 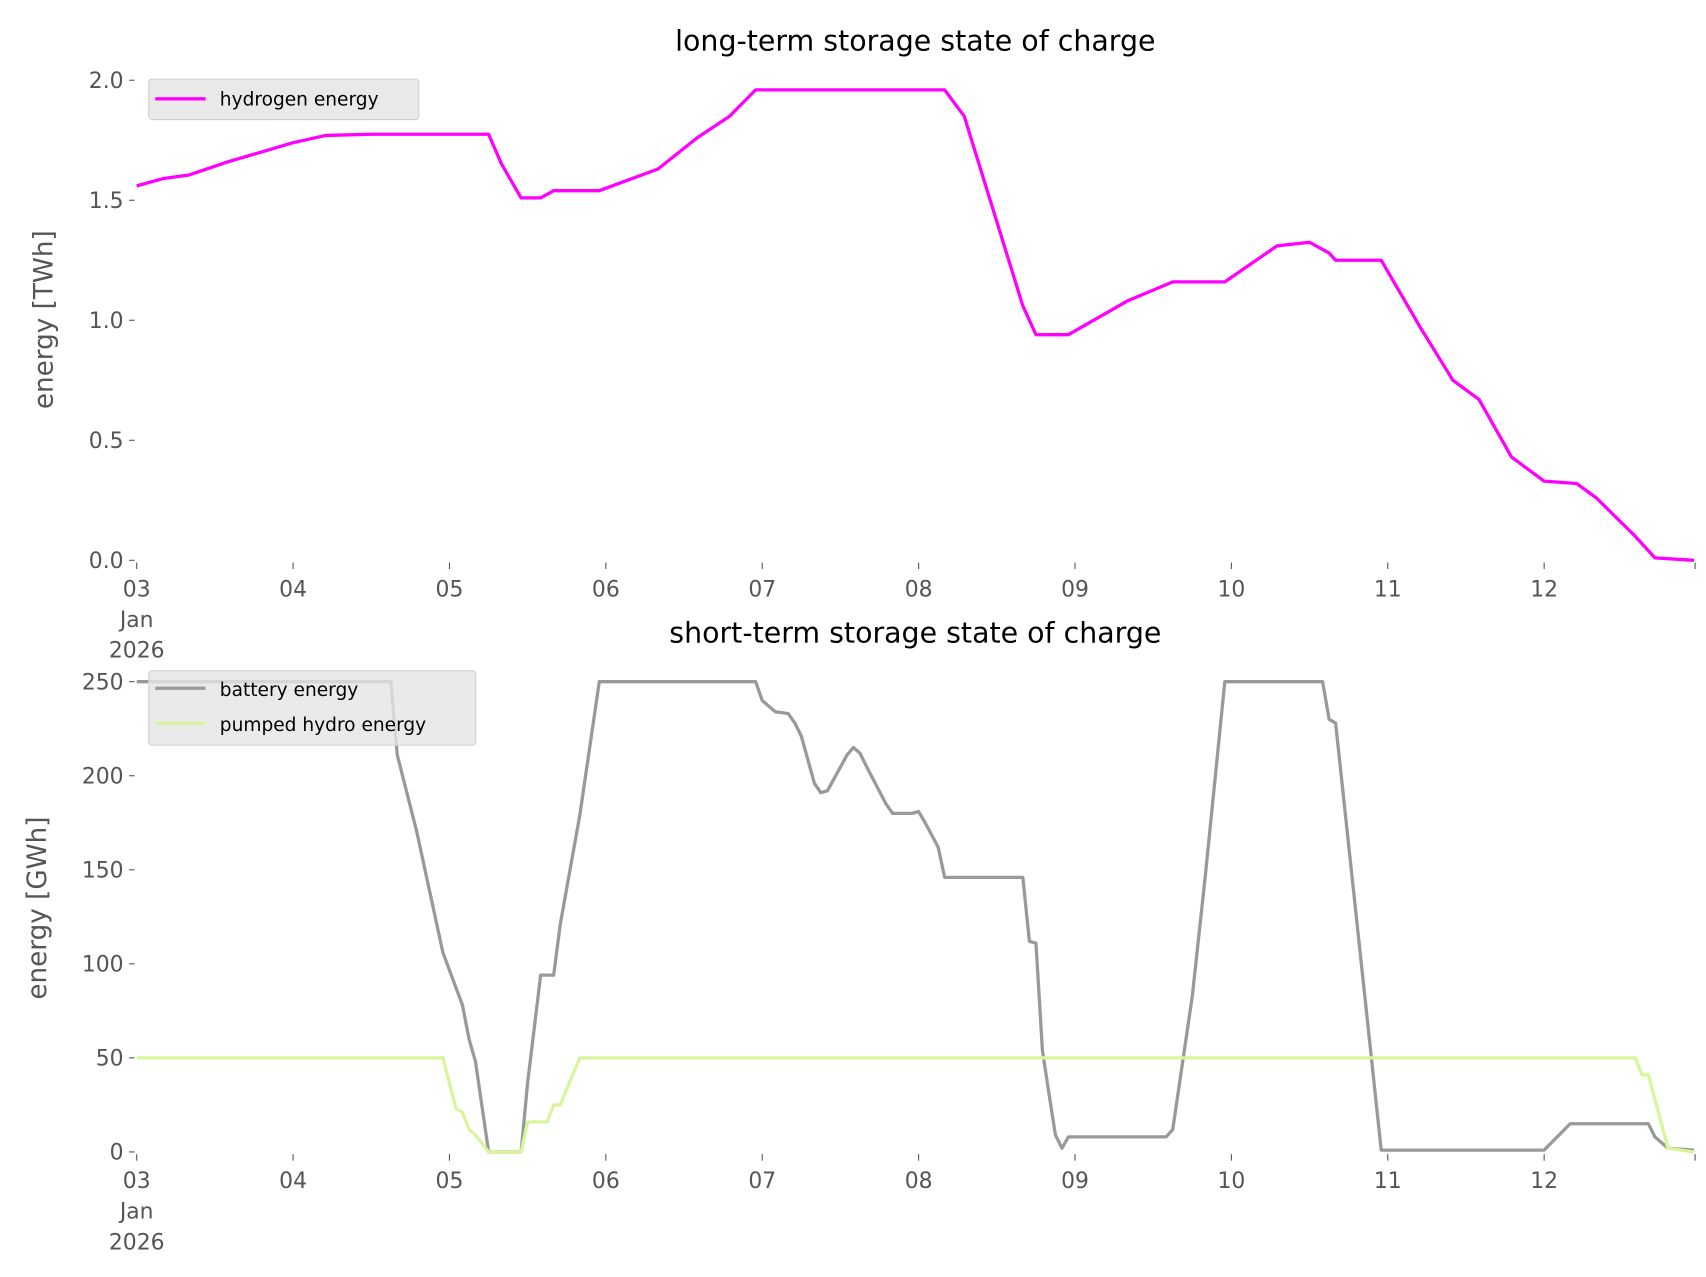 I want to click on y-tick-label: 200, so click(x=103, y=776).